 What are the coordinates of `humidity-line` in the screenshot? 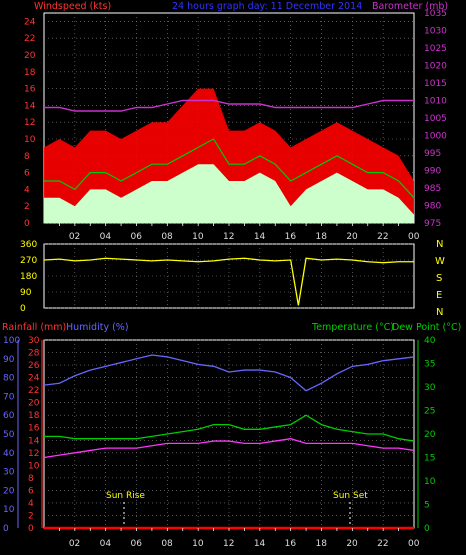 It's located at (229, 373).